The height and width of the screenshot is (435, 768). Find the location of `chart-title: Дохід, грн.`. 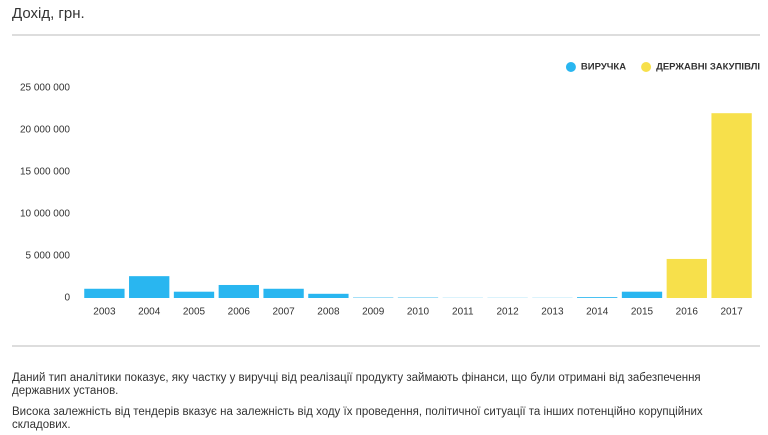

chart-title: Дохід, грн. is located at coordinates (48, 13).